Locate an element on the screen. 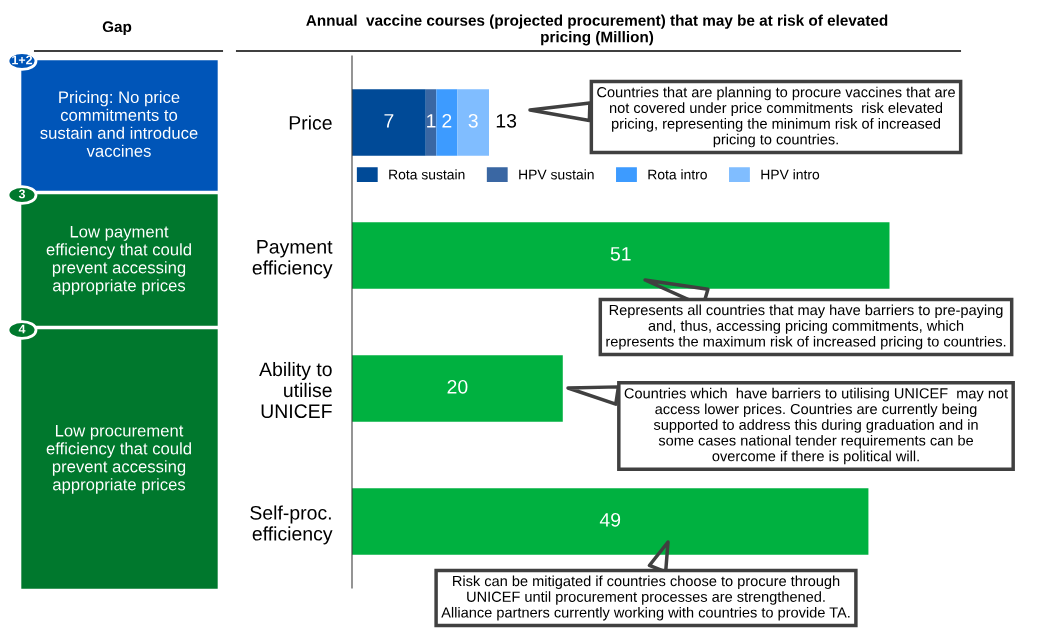 This screenshot has width=1047, height=632. legend-label: HPV intro is located at coordinates (790, 174).